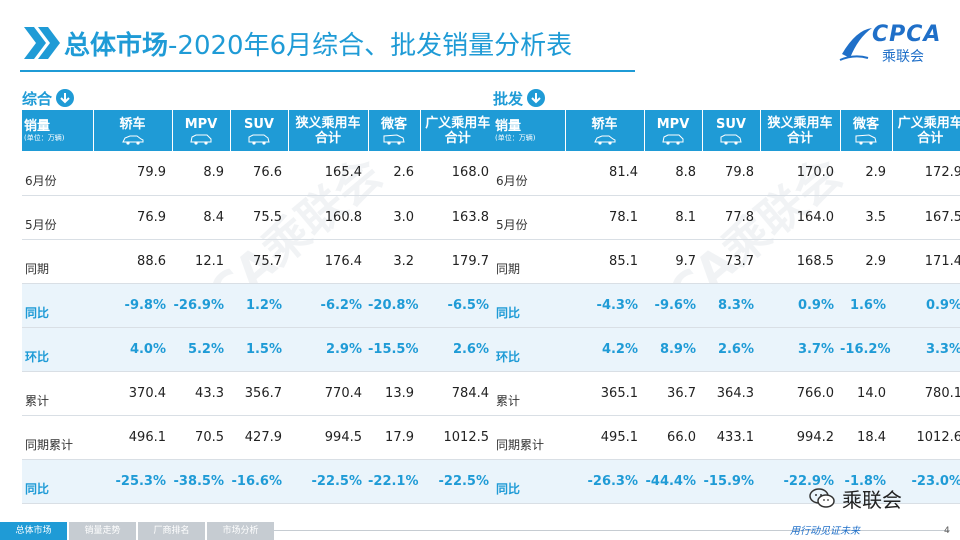  Describe the element at coordinates (133, 130) in the screenshot. I see `col-header-sedan: 轿车` at that location.